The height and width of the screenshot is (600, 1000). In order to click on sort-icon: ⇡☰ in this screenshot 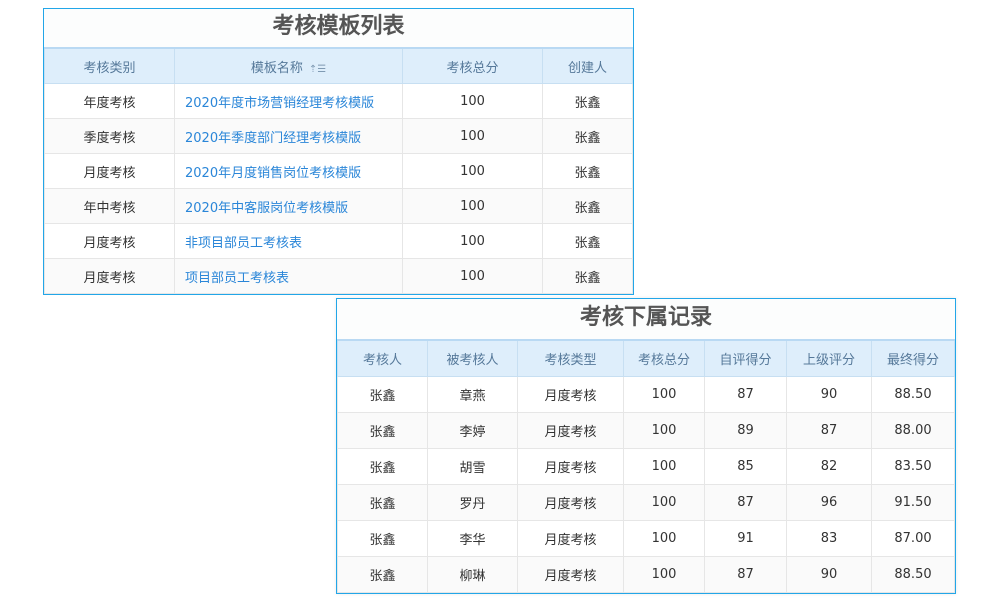, I will do `click(317, 69)`.